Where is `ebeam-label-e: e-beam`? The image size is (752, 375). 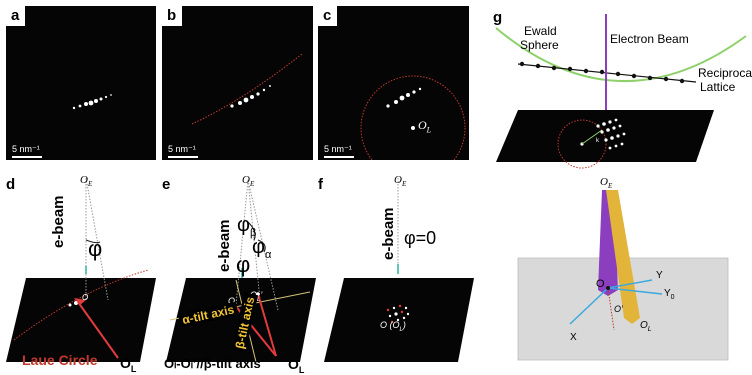
ebeam-label-e: e-beam is located at coordinates (224, 245).